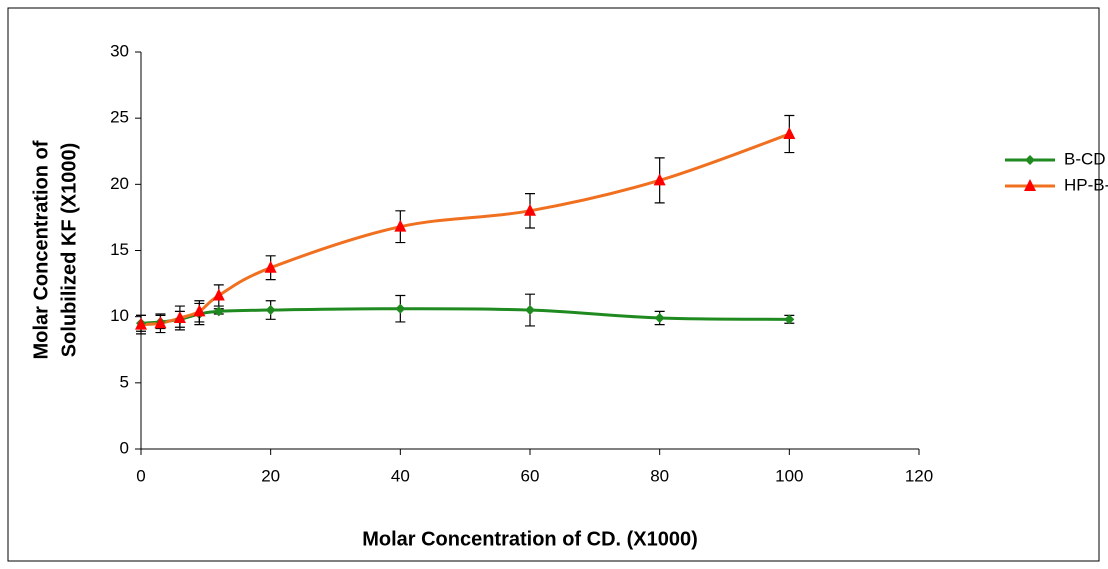 This screenshot has height=569, width=1108. What do you see at coordinates (1085, 158) in the screenshot?
I see `legend-label: B-CD` at bounding box center [1085, 158].